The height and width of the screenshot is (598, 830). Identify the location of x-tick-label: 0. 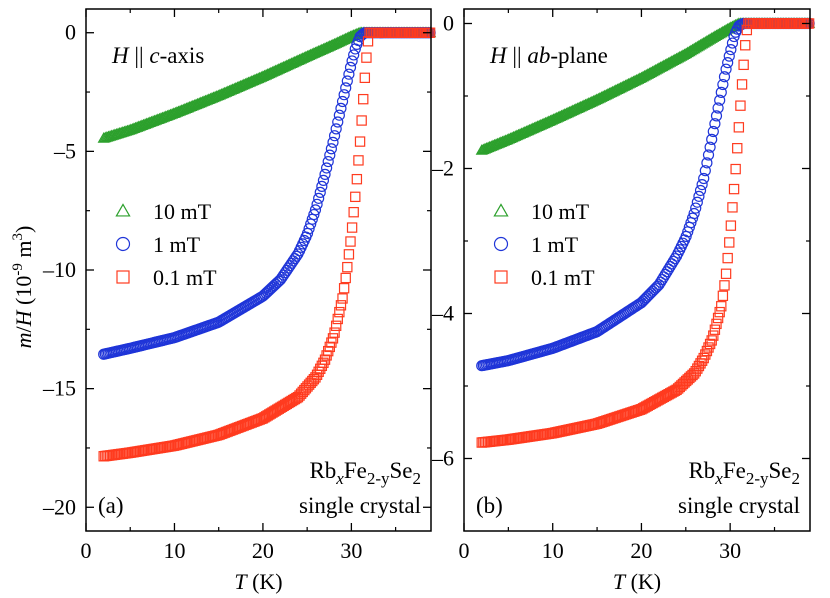
(464, 550).